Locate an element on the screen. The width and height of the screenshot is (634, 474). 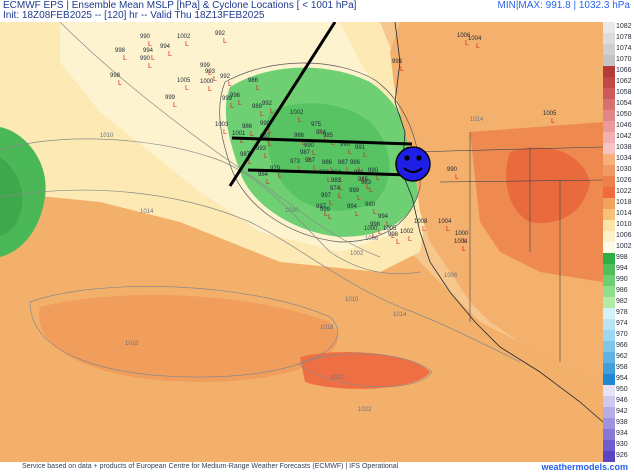
cyclone-pressure-label: 1003 is located at coordinates (222, 125).